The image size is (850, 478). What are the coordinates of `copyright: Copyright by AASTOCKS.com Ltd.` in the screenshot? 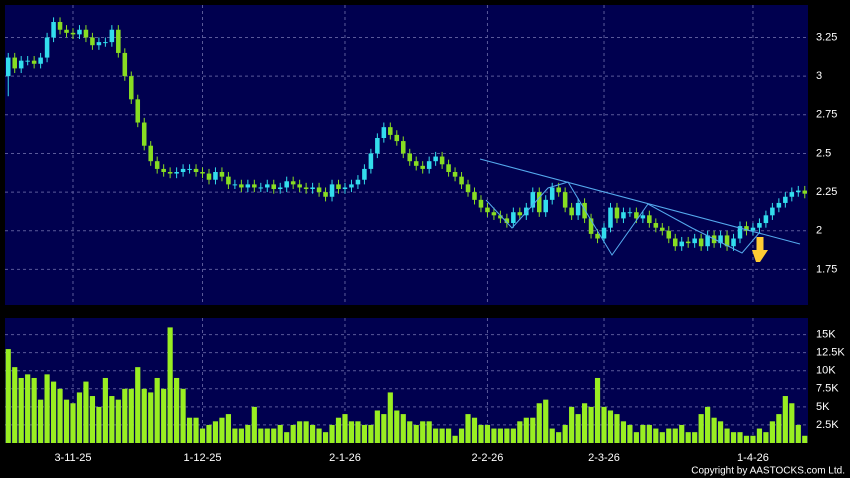 It's located at (768, 471).